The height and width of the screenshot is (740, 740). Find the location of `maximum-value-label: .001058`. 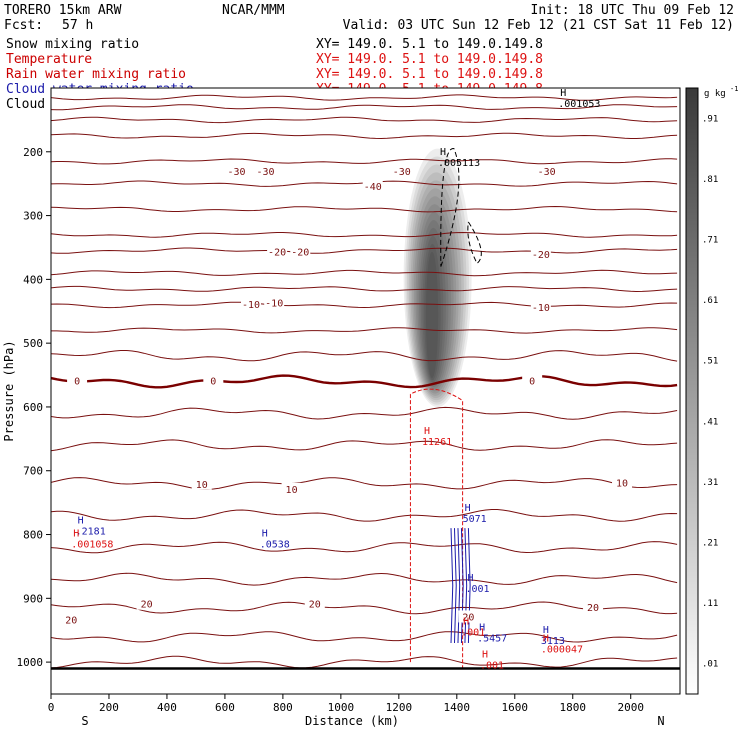

maximum-value-label: .001058 is located at coordinates (92, 544).